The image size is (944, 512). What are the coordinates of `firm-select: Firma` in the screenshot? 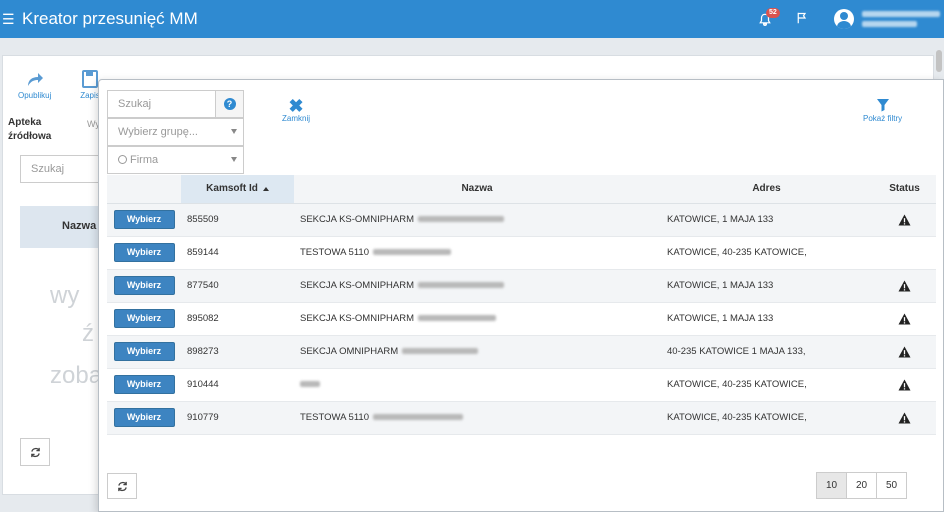 It's located at (175, 160).